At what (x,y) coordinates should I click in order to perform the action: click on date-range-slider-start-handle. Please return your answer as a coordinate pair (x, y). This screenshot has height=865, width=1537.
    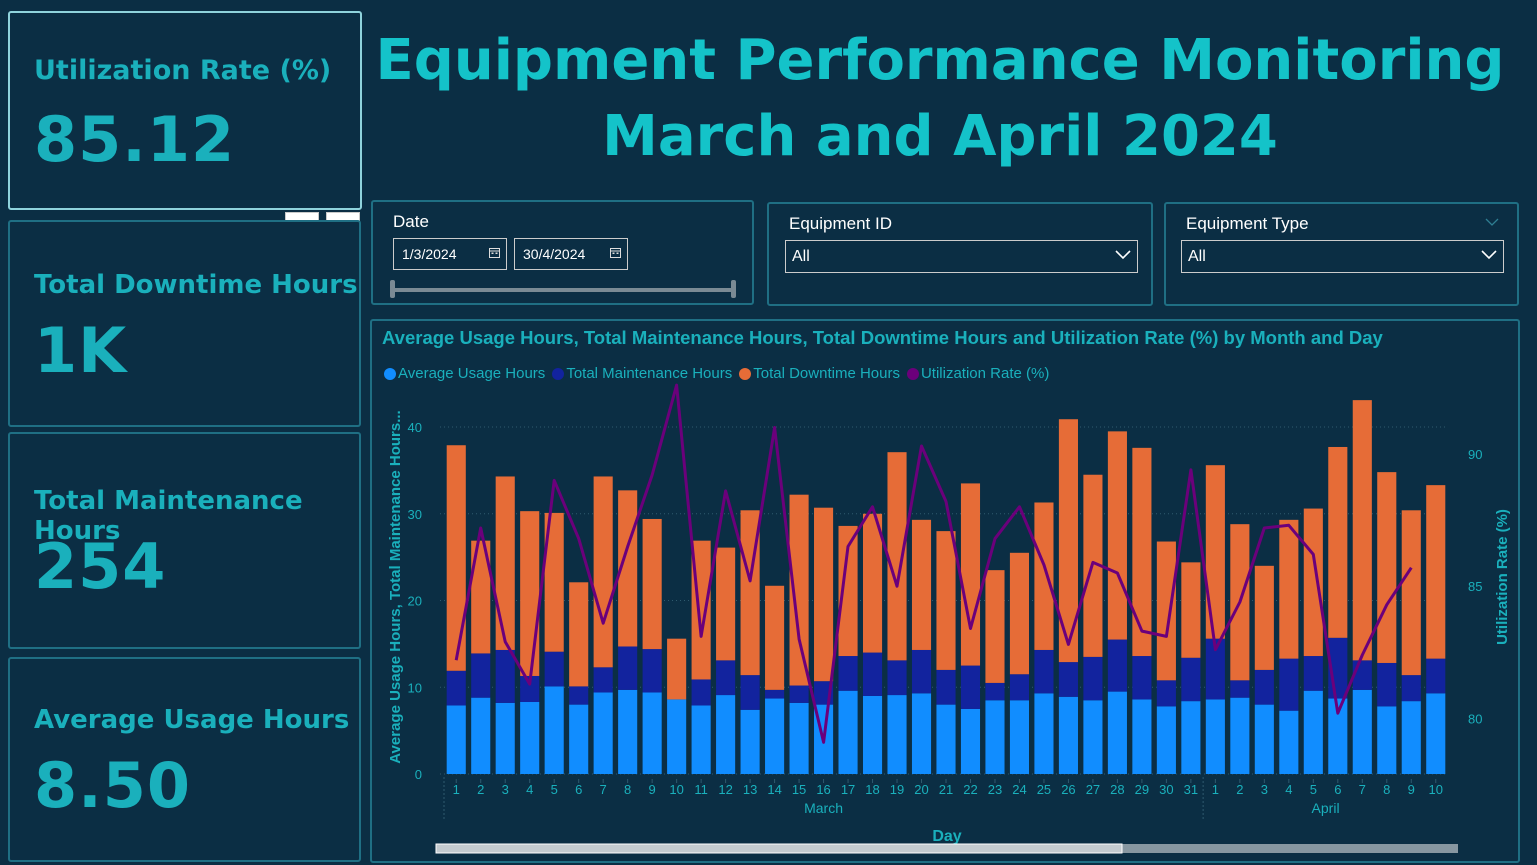
    Looking at the image, I should click on (392, 289).